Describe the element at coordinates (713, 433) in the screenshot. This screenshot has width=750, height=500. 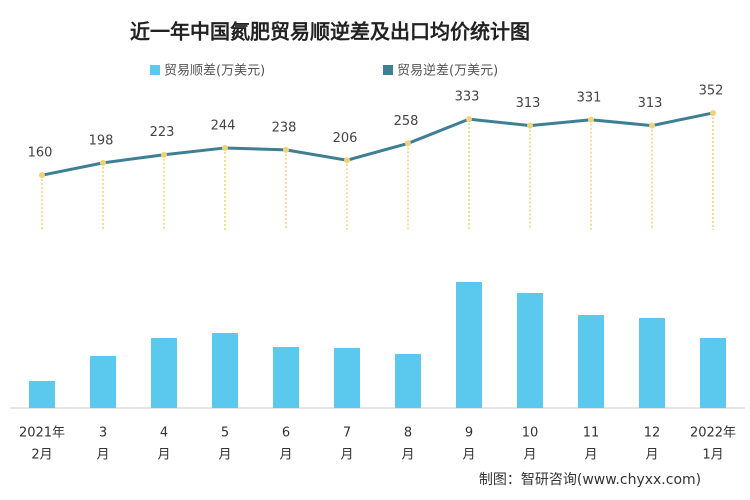
I see `x-tick-label: 2022年` at that location.